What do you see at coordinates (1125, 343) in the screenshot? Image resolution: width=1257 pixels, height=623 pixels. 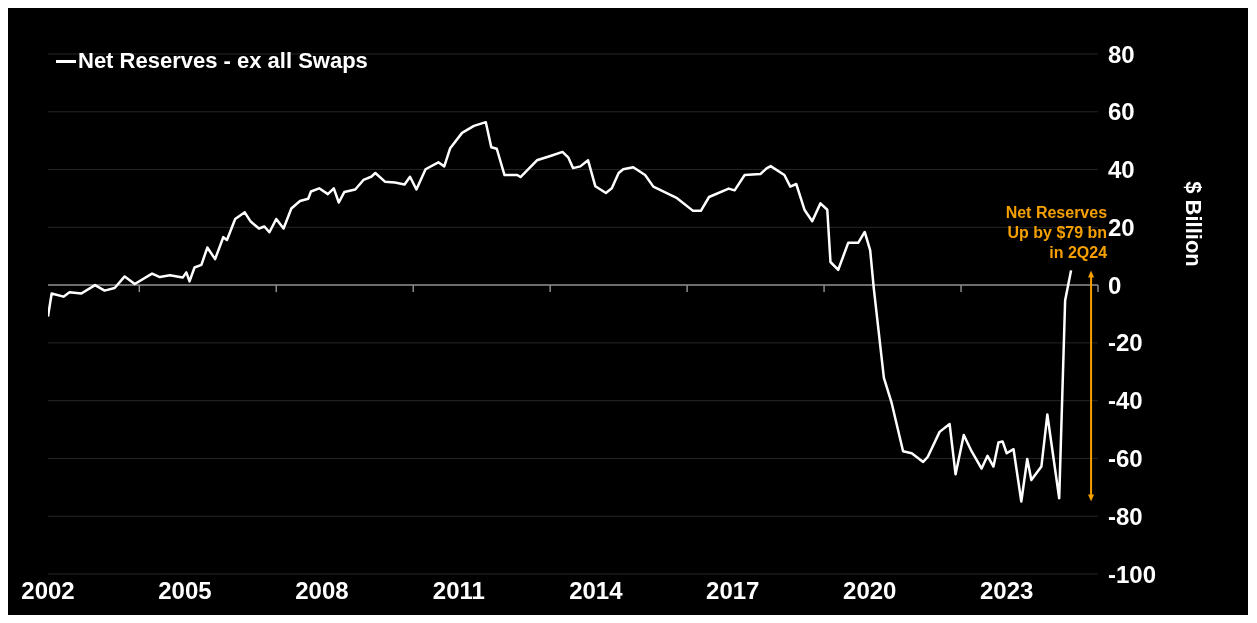 I see `y-tick-label: -20` at bounding box center [1125, 343].